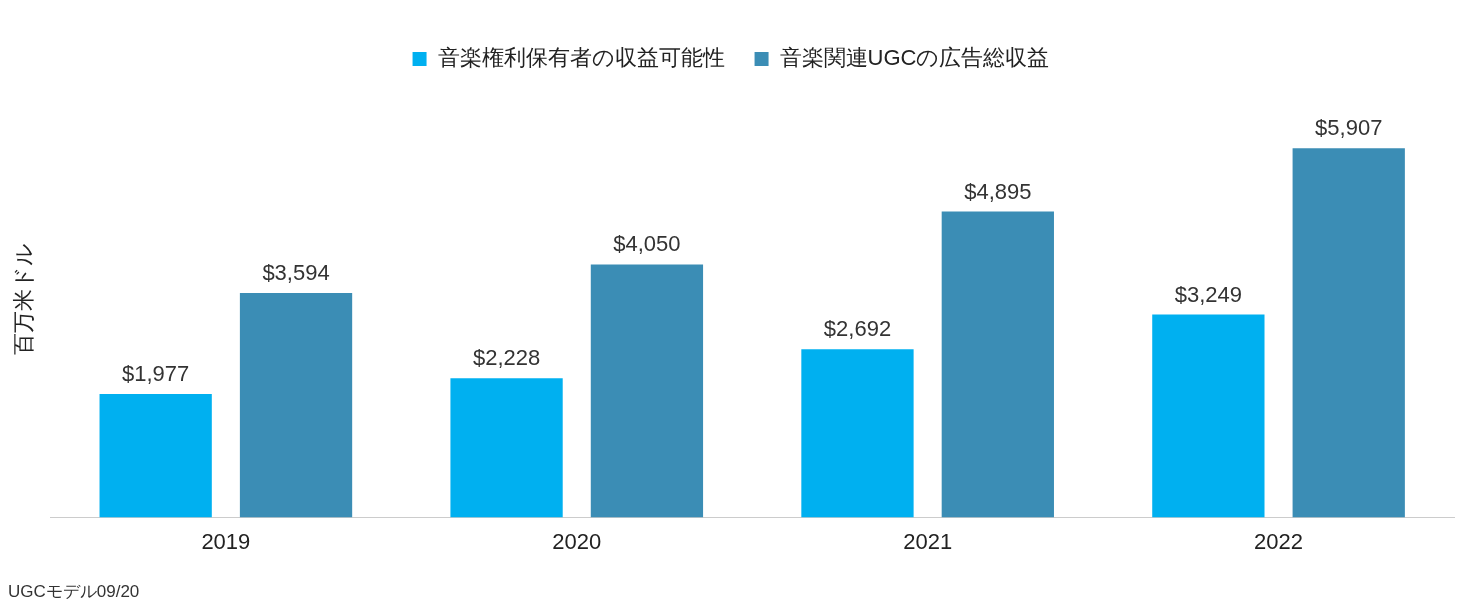 Image resolution: width=1482 pixels, height=616 pixels. Describe the element at coordinates (914, 58) in the screenshot. I see `legend-label: 音楽関連UGCの広告総収益` at that location.